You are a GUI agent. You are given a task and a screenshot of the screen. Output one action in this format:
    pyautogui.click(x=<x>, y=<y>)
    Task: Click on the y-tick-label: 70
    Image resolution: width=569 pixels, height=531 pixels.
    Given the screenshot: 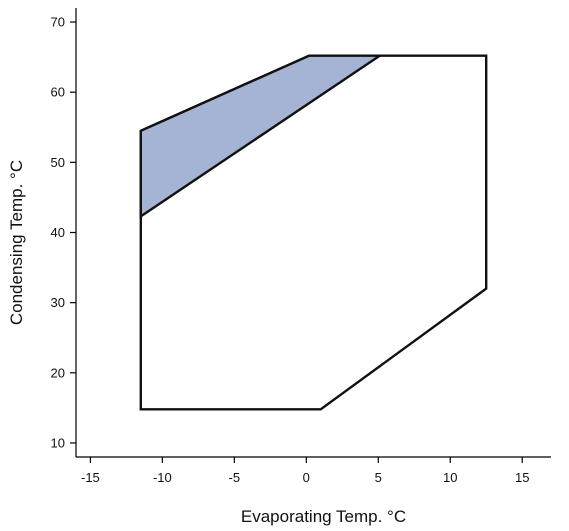 What is the action you would take?
    pyautogui.click(x=58, y=22)
    